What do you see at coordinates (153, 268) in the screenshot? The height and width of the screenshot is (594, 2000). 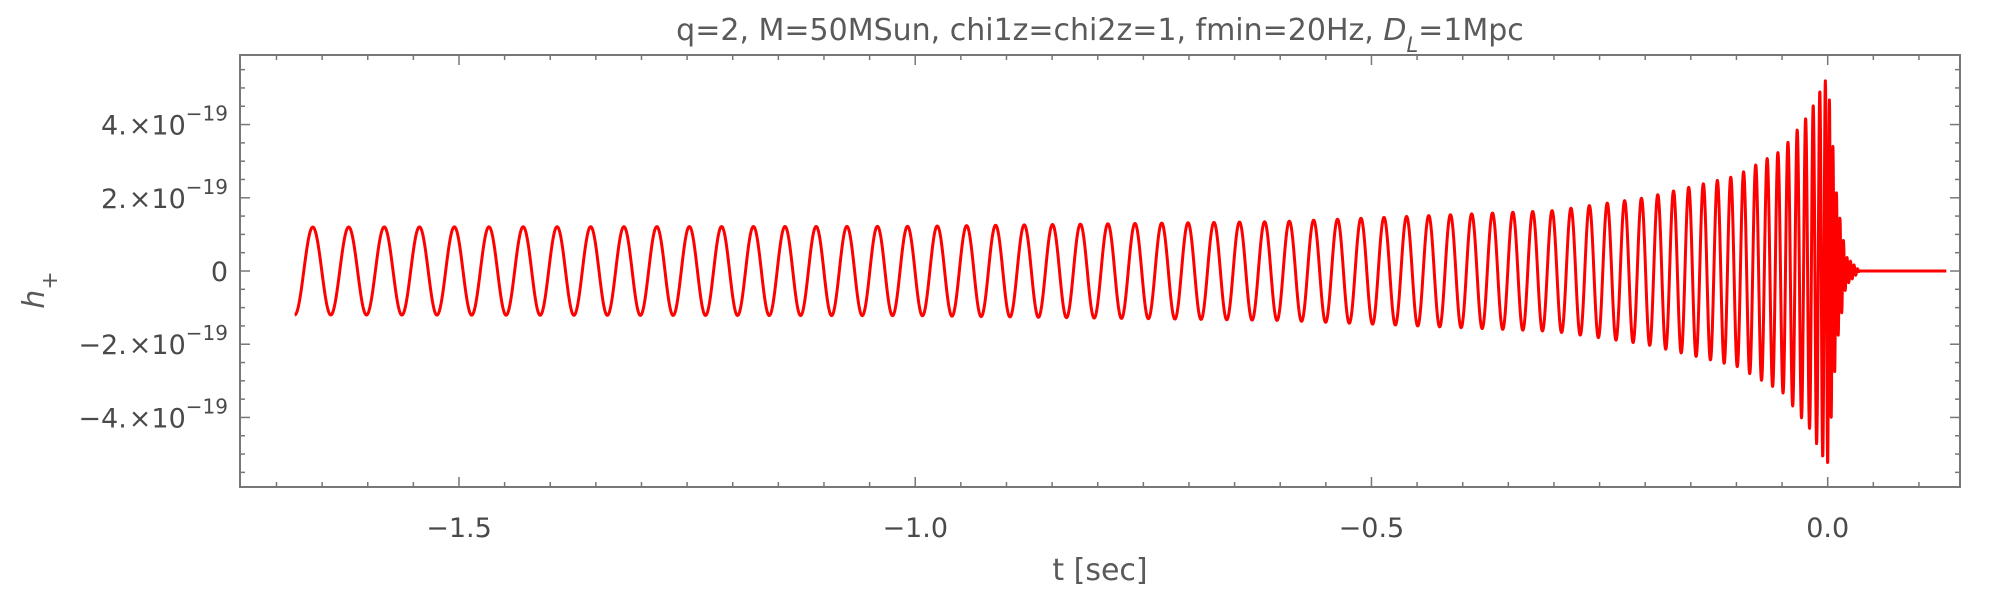 I see `y-tick-labels: 4.×10−19 2.×10−19 0 −2.×10−19 −4.×10−19` at bounding box center [153, 268].